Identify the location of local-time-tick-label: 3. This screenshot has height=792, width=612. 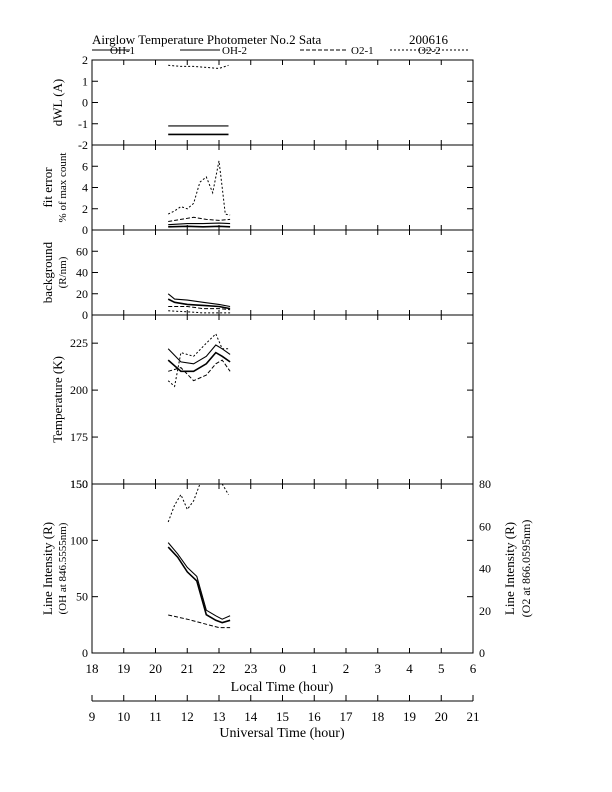
(378, 668).